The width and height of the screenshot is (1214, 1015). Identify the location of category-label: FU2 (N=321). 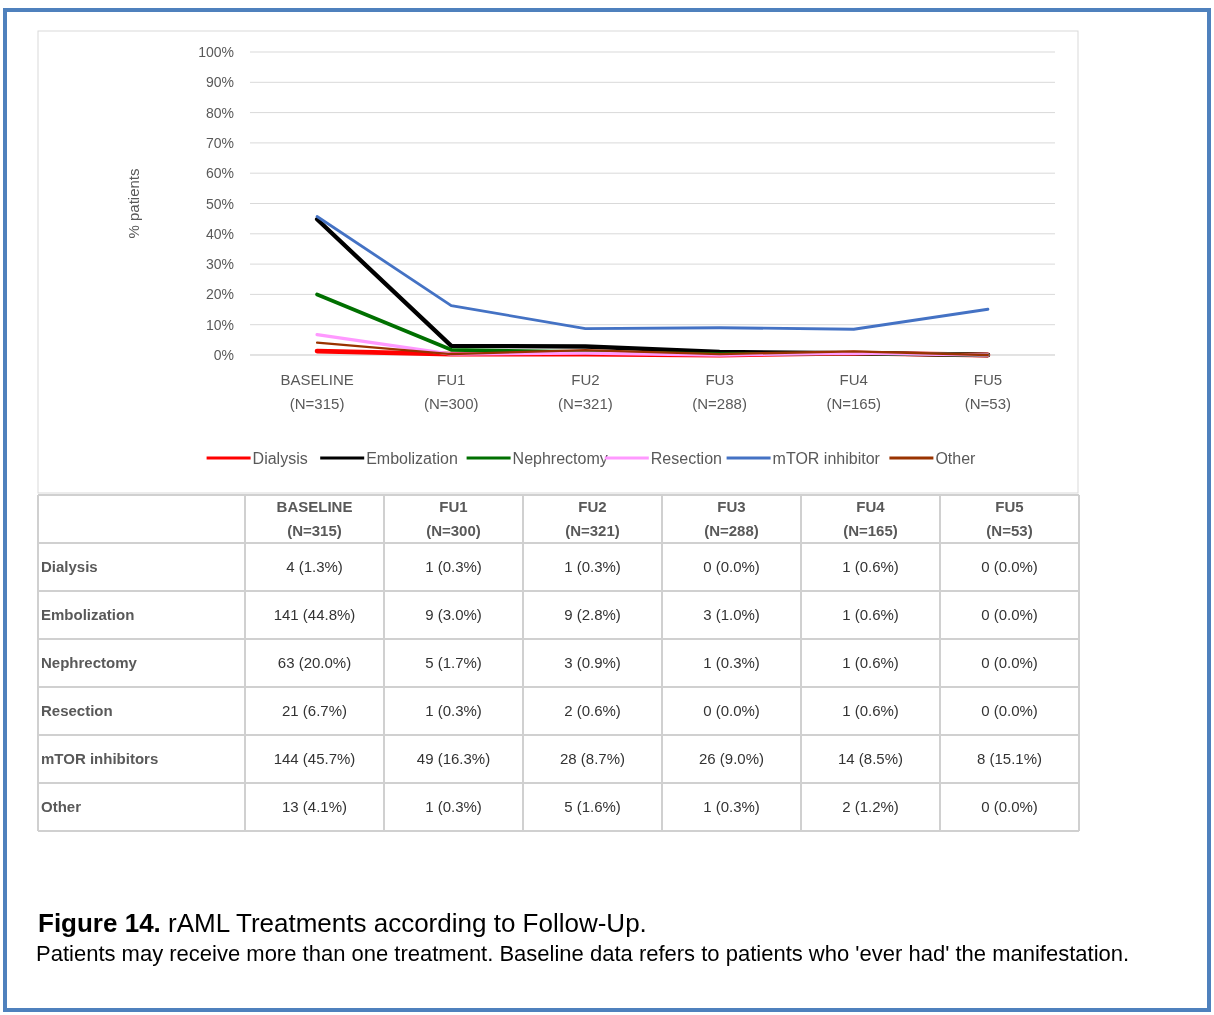
(592, 518).